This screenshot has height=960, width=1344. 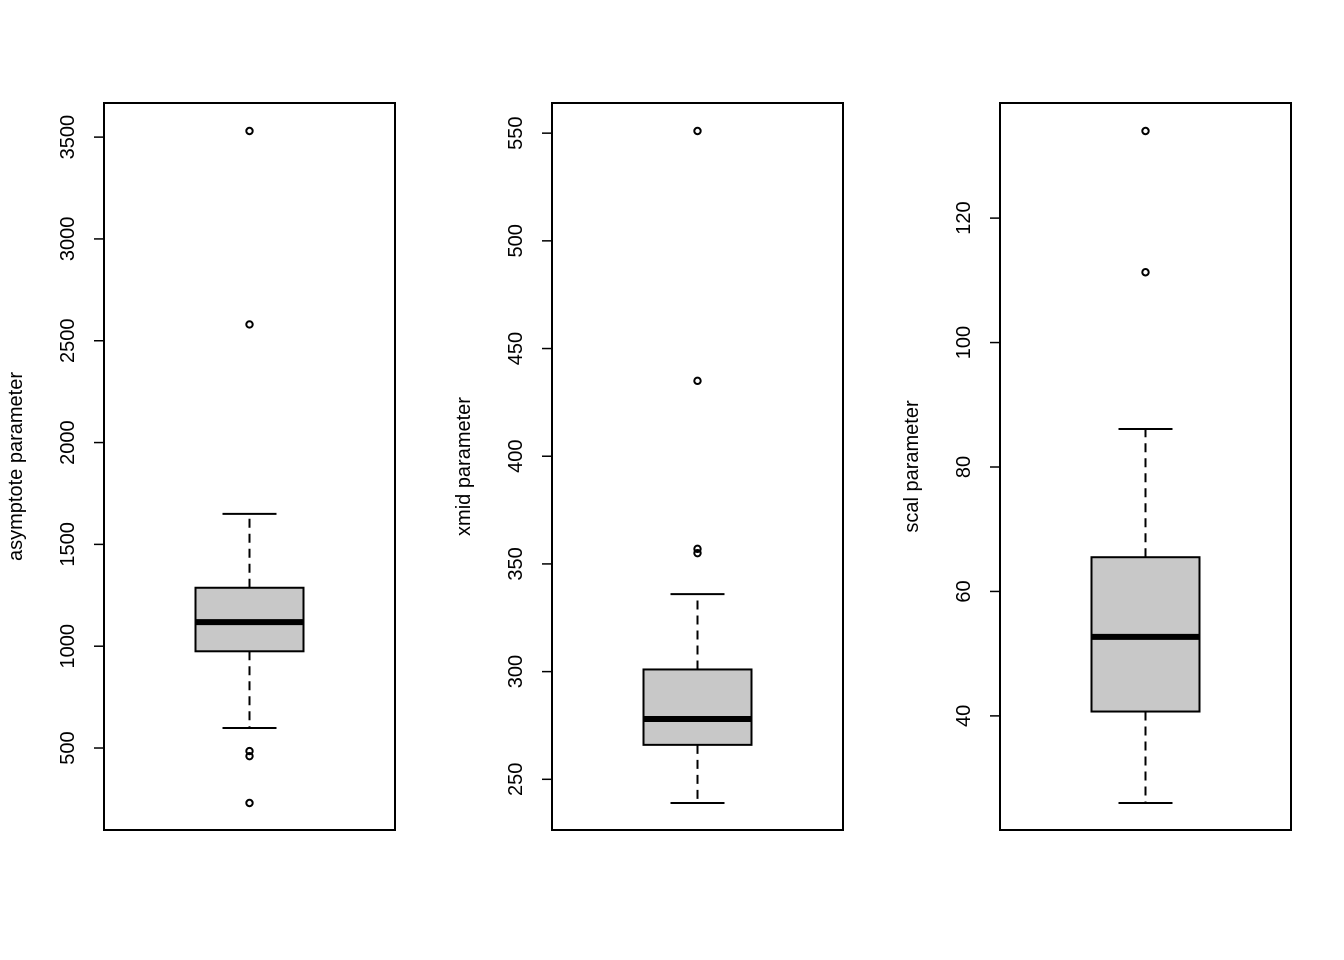 I want to click on y-tick-label: 2000, so click(x=68, y=442).